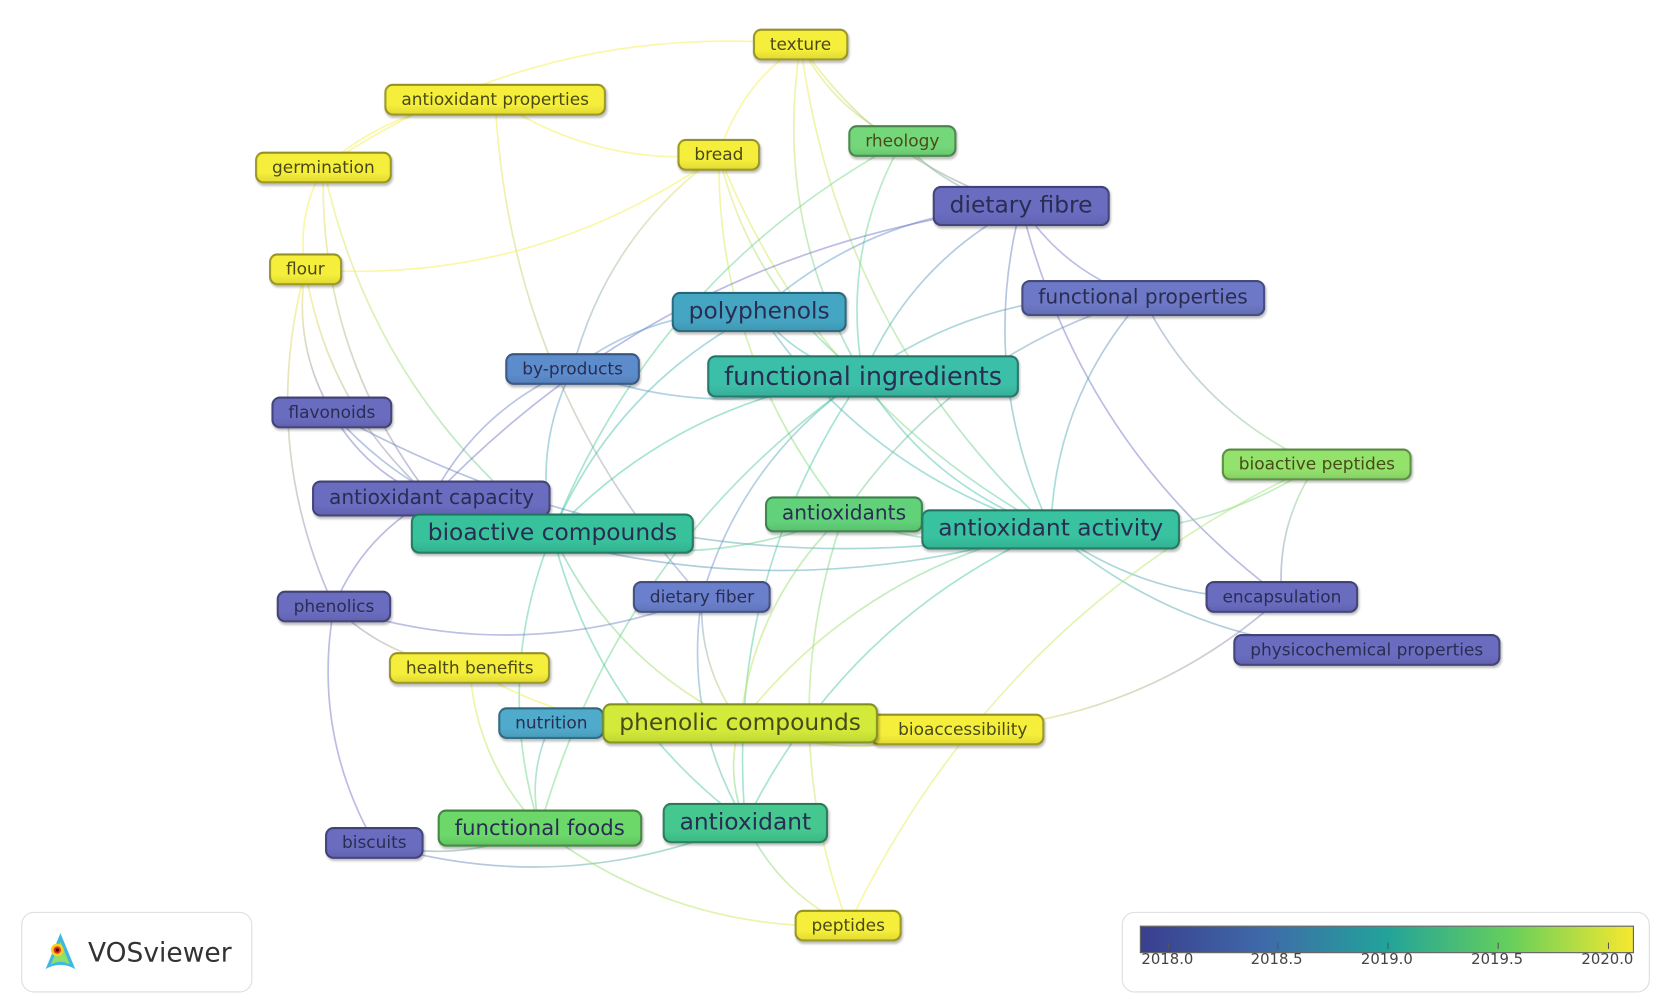 The image size is (1654, 995). Describe the element at coordinates (368, 384) in the screenshot. I see `link-flour-to-antioxidant-capacity` at that location.